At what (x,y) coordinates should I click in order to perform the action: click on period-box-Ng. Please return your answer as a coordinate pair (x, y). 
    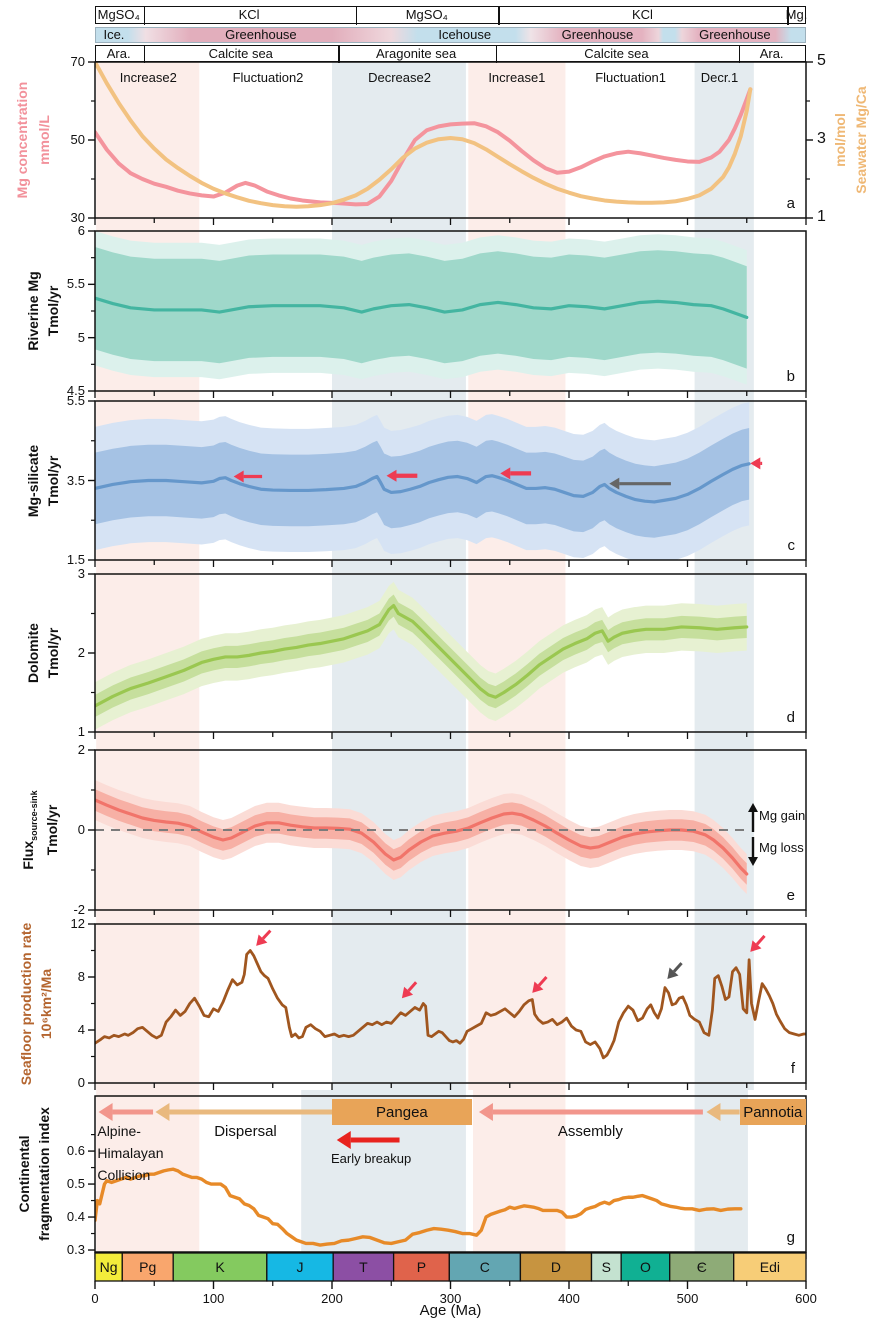
    Looking at the image, I should click on (108, 1267).